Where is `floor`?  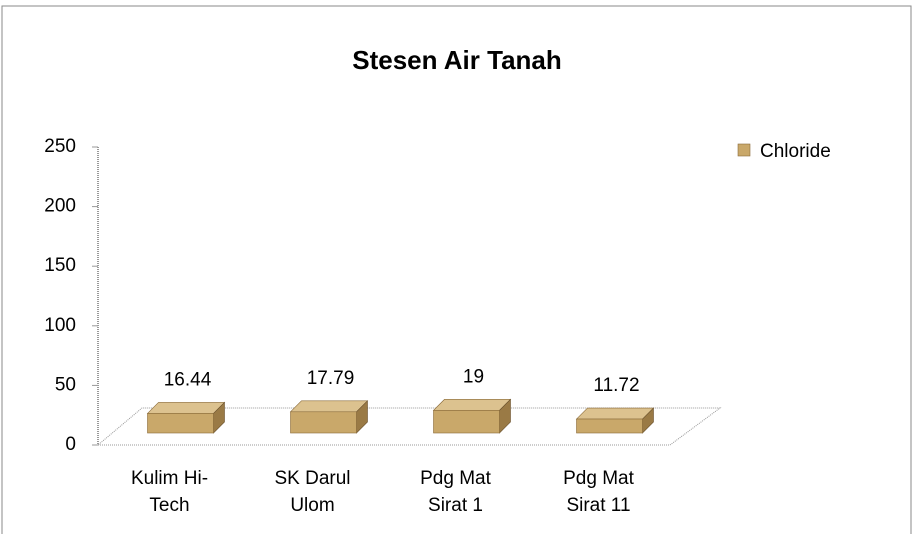 floor is located at coordinates (409, 426).